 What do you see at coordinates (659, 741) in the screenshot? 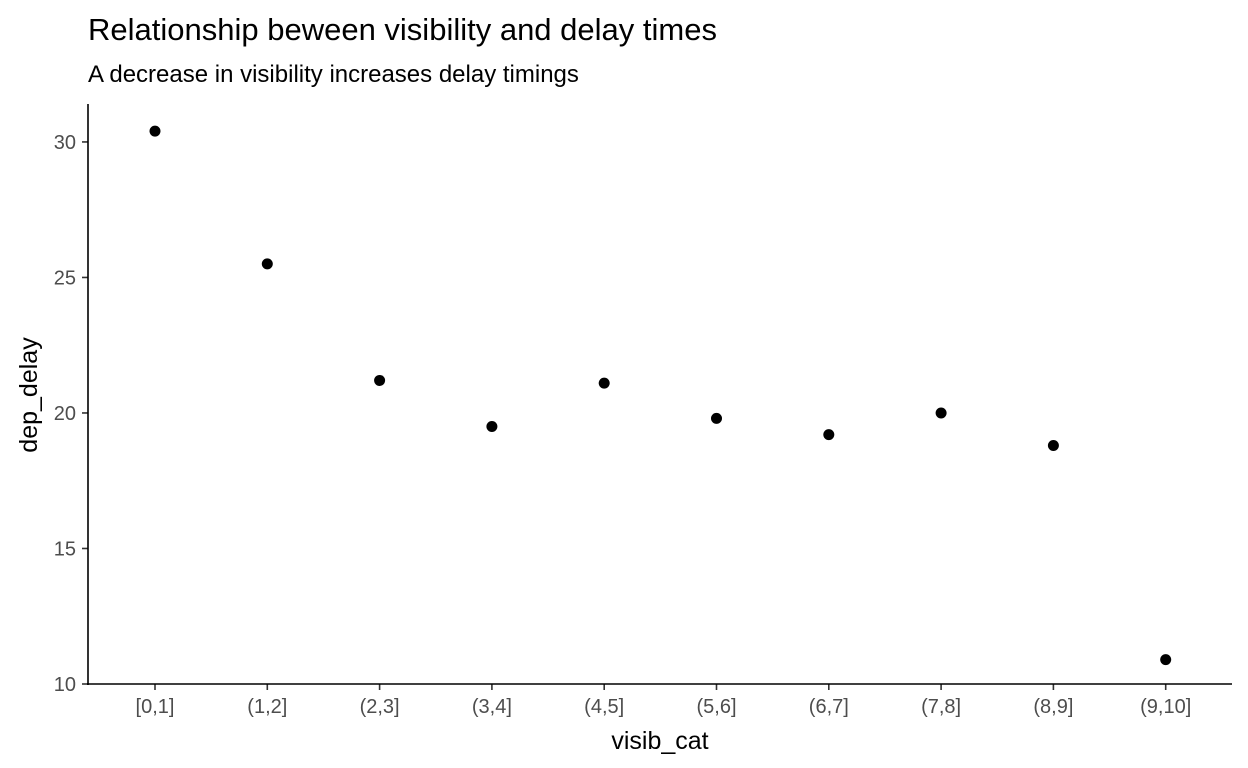
I see `x-axis-title: visib_cat` at bounding box center [659, 741].